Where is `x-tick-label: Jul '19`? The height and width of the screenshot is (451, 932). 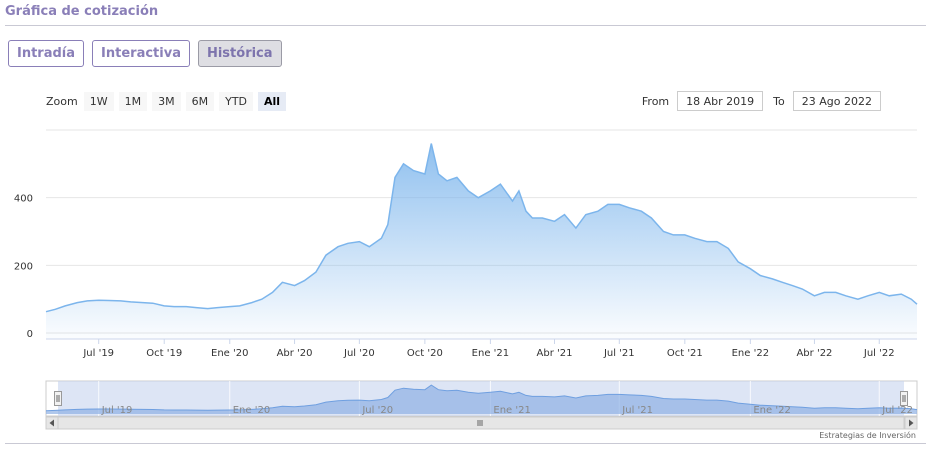
x-tick-label: Jul '19 is located at coordinates (98, 353).